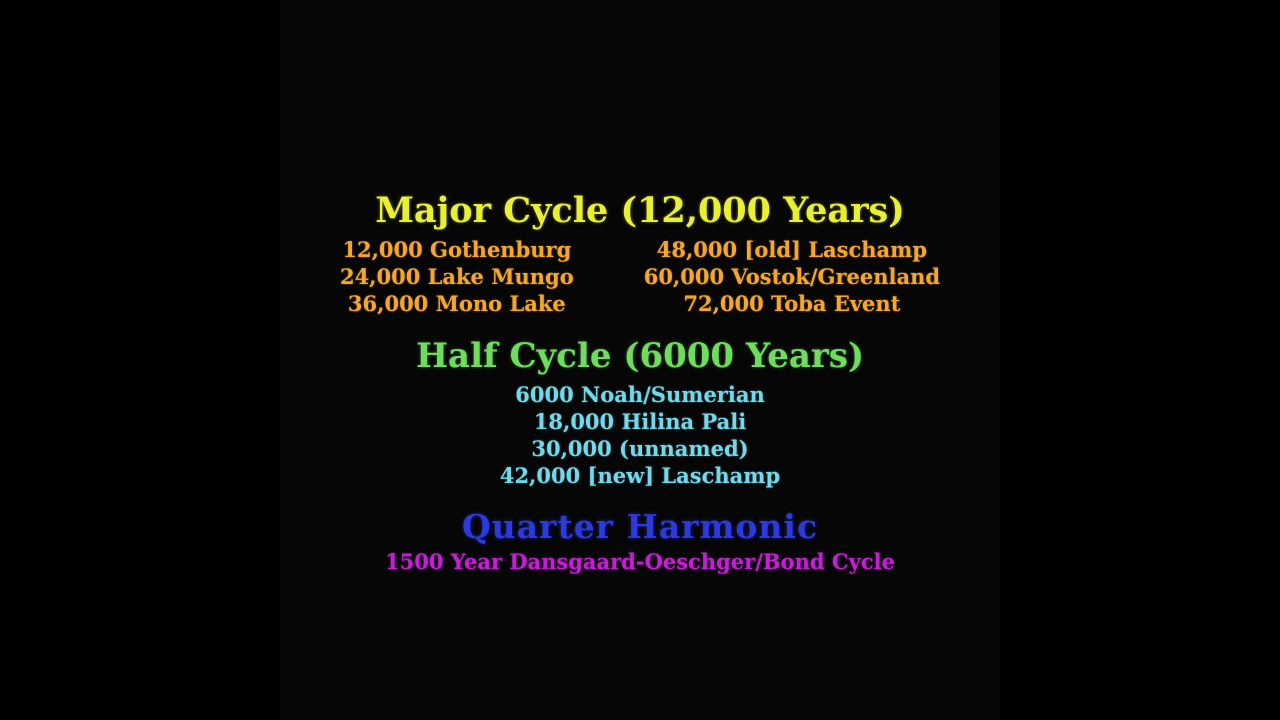 Image resolution: width=1280 pixels, height=720 pixels. I want to click on list-item: 60,000 Vostok/Greenland, so click(792, 276).